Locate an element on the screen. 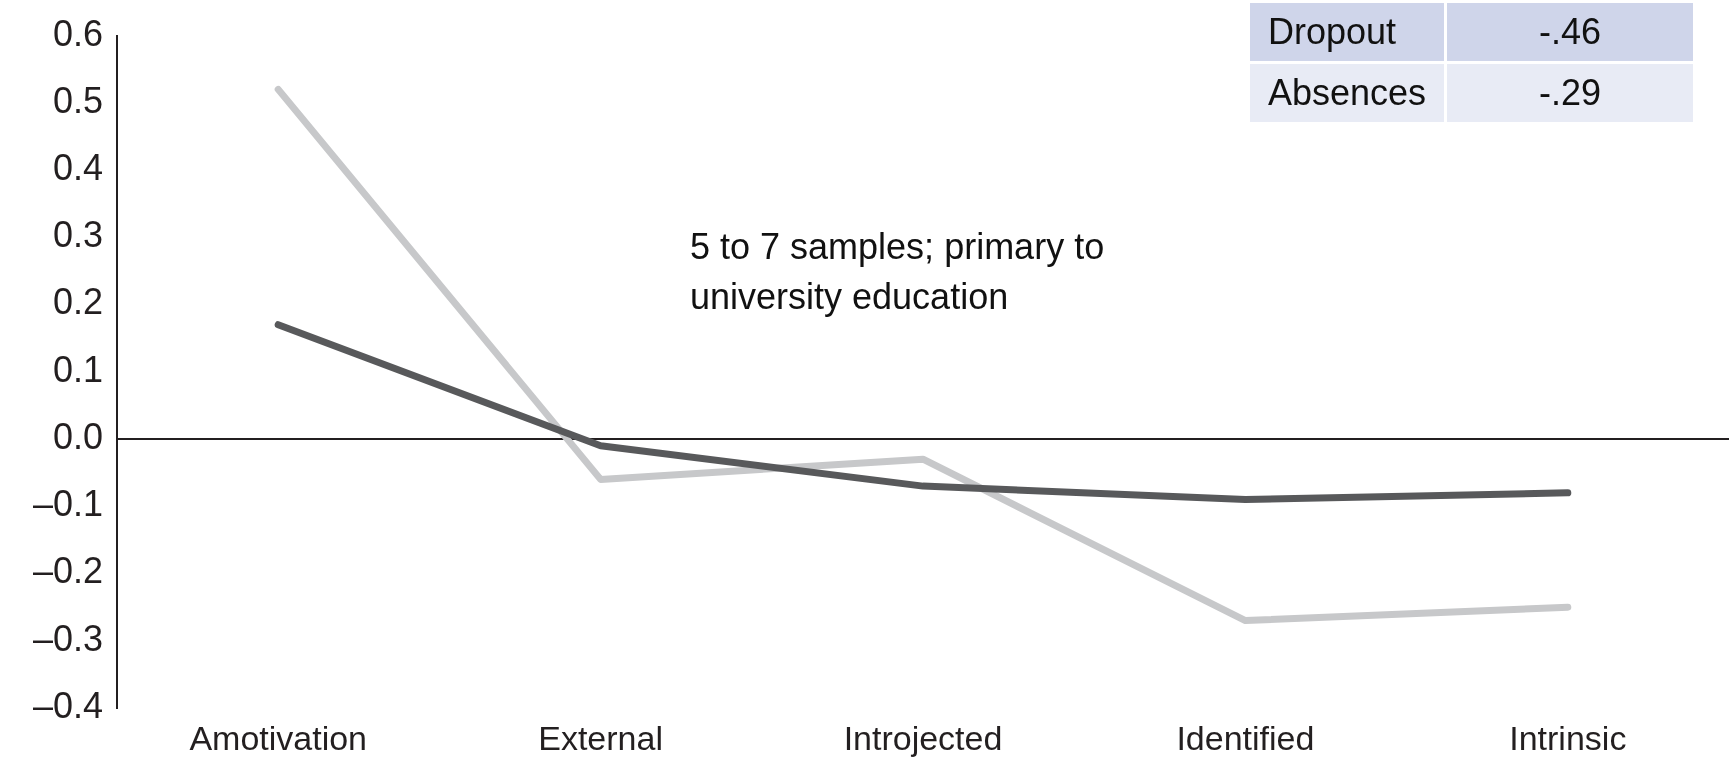 This screenshot has width=1729, height=774. x-tick-label: External is located at coordinates (600, 737).